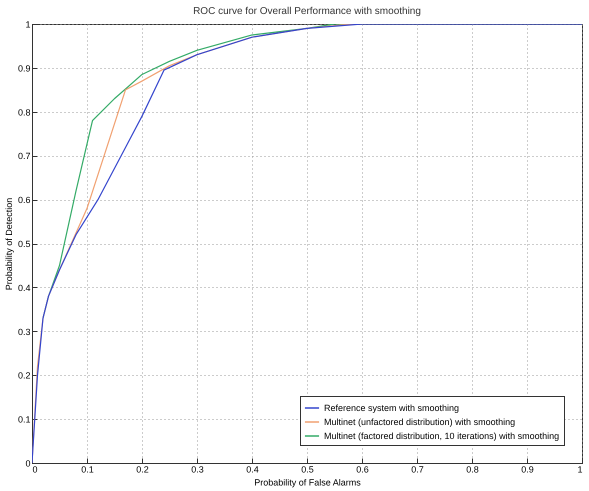  Describe the element at coordinates (24, 331) in the screenshot. I see `y-tick-label: 0.3` at that location.